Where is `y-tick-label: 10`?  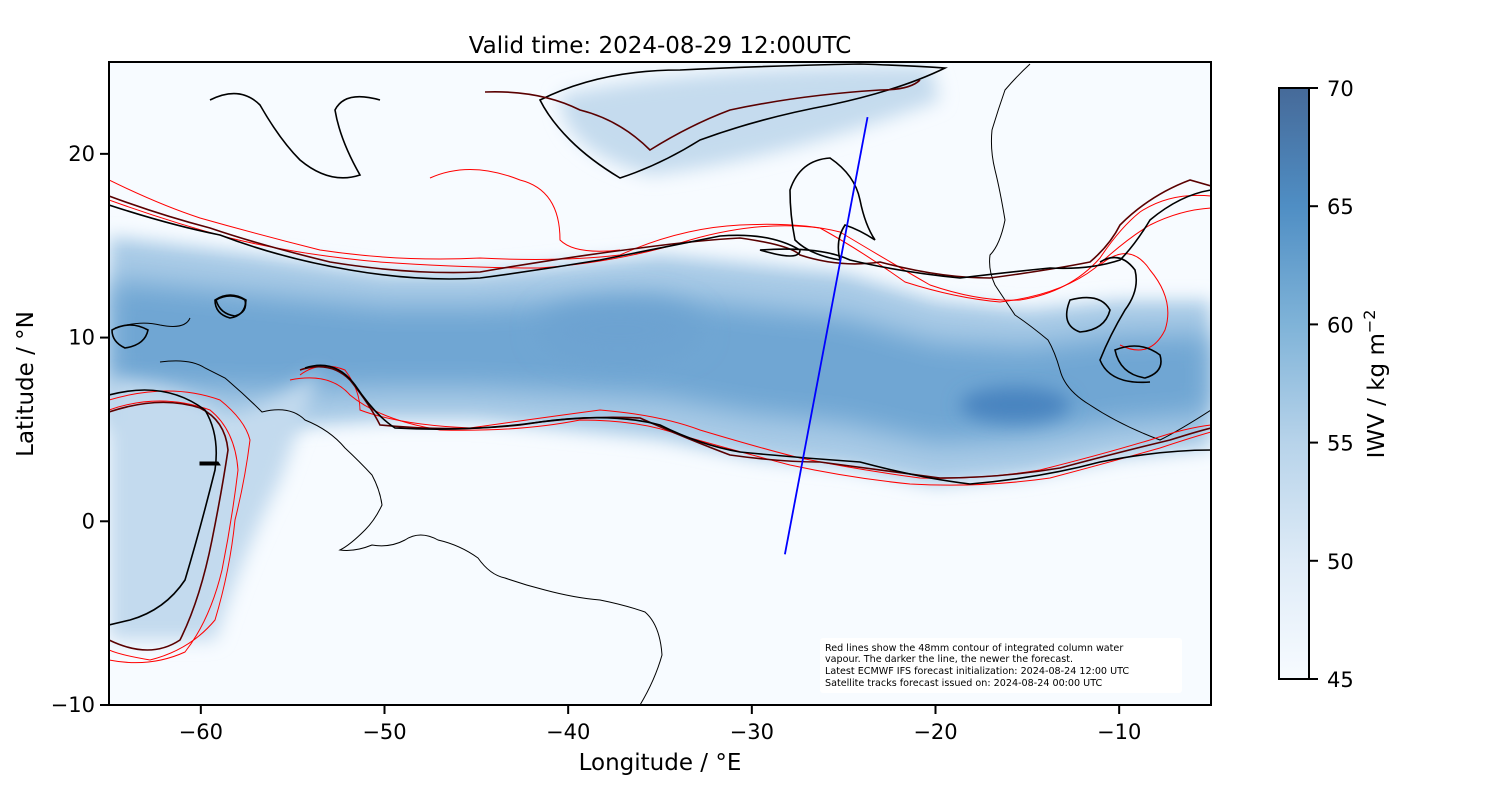
y-tick-label: 10 is located at coordinates (81, 338).